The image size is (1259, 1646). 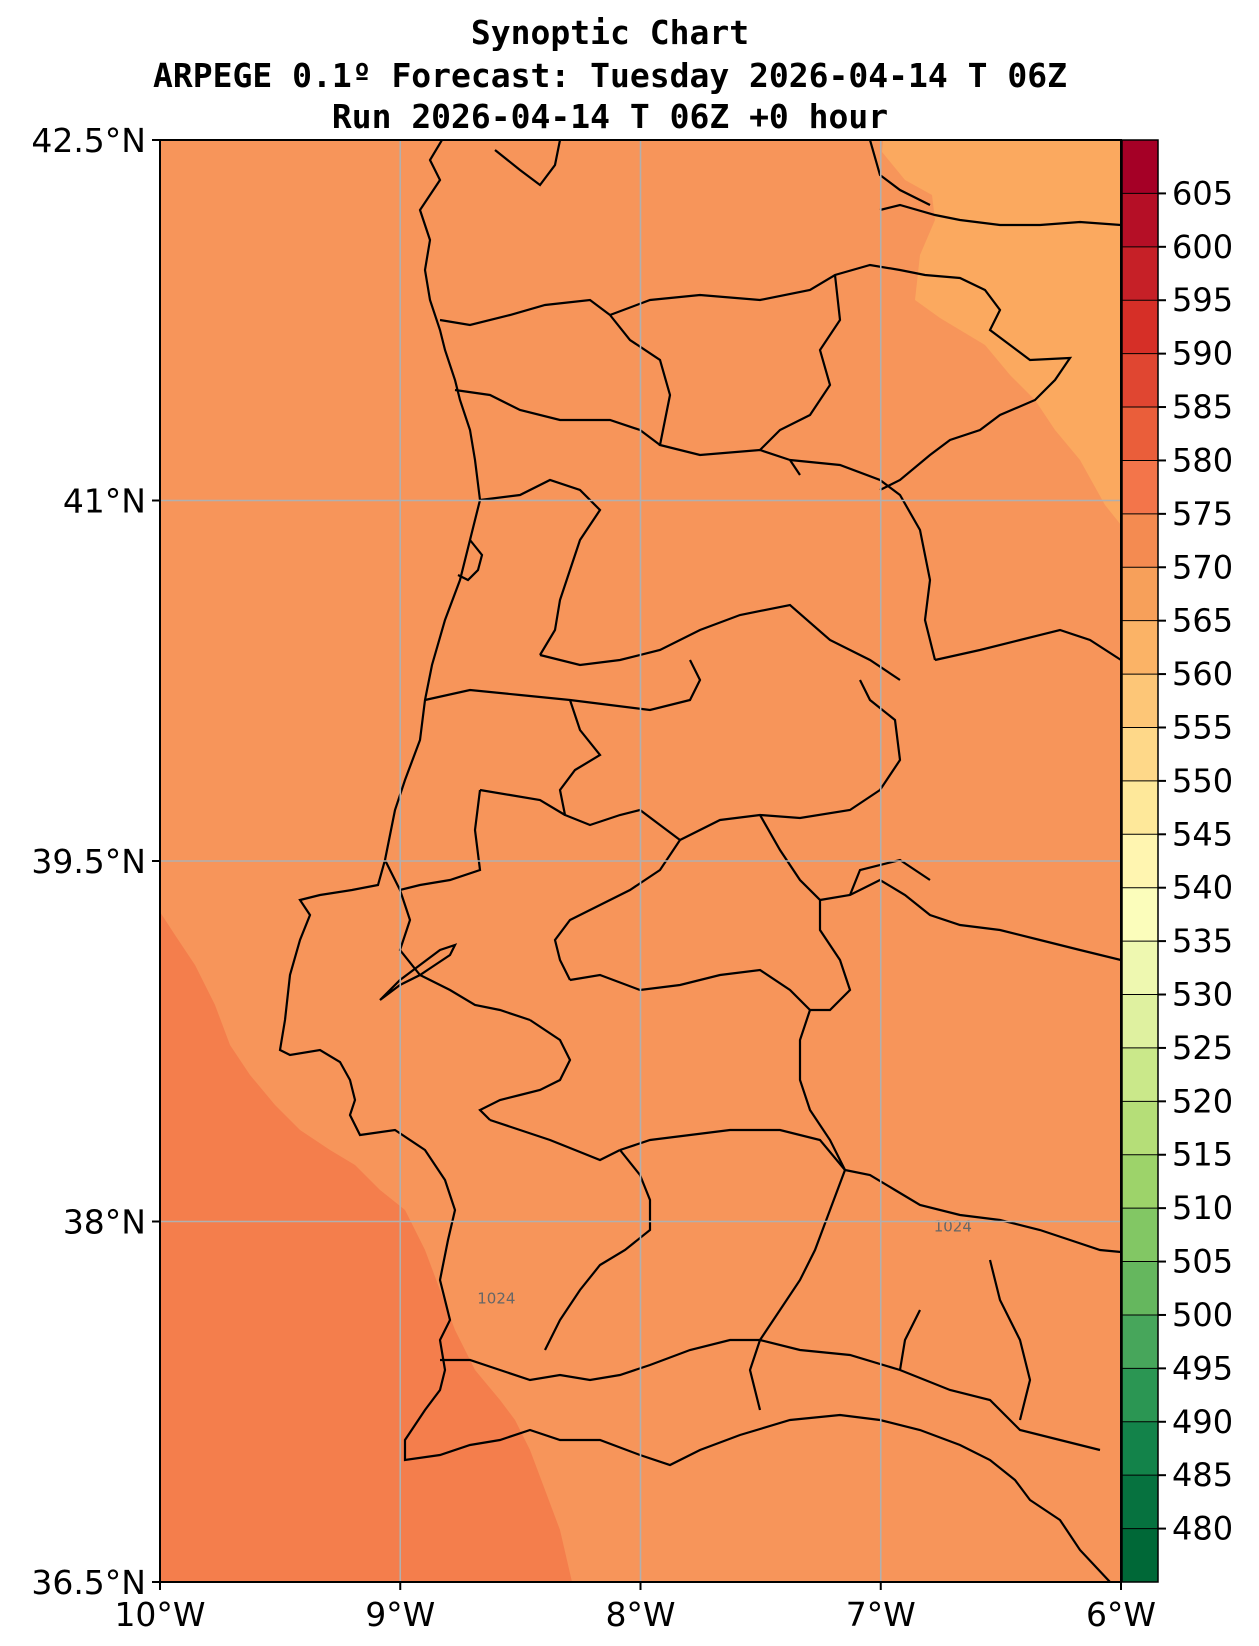 I want to click on colorbar-tick-label: 495, so click(x=1202, y=1368).